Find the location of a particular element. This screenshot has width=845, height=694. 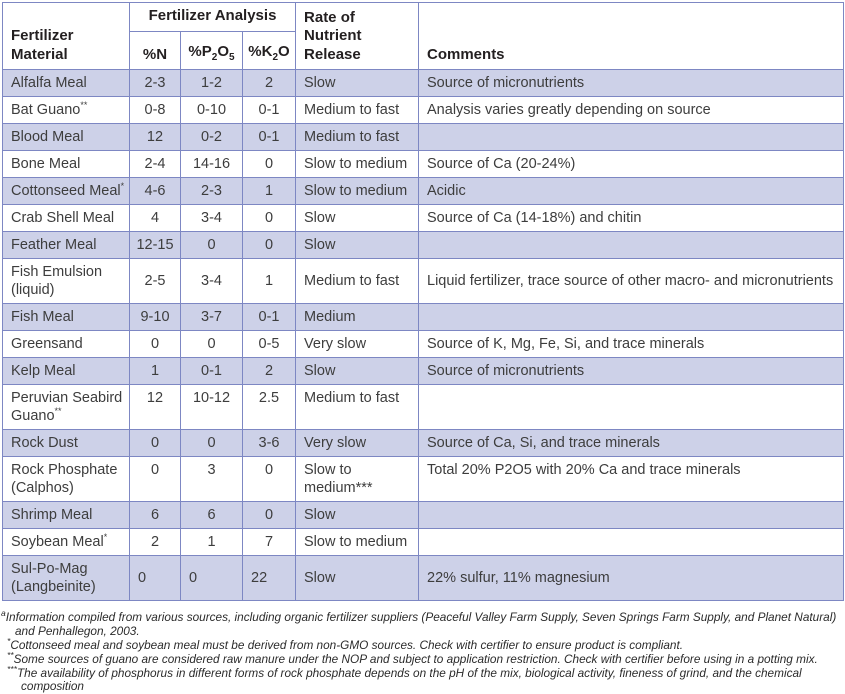

fertilizer-material-cell: Sul-Po-Mag (Langbeinite) is located at coordinates (66, 577).